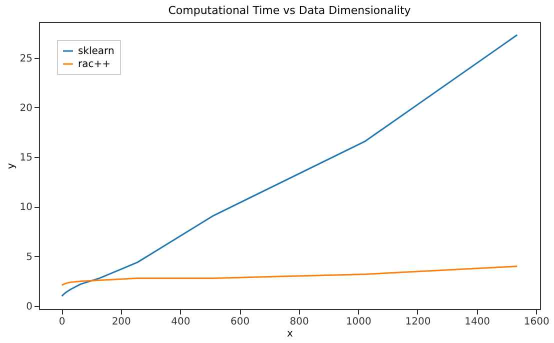 Image resolution: width=554 pixels, height=343 pixels. Describe the element at coordinates (240, 322) in the screenshot. I see `x-tick-label: 600` at that location.